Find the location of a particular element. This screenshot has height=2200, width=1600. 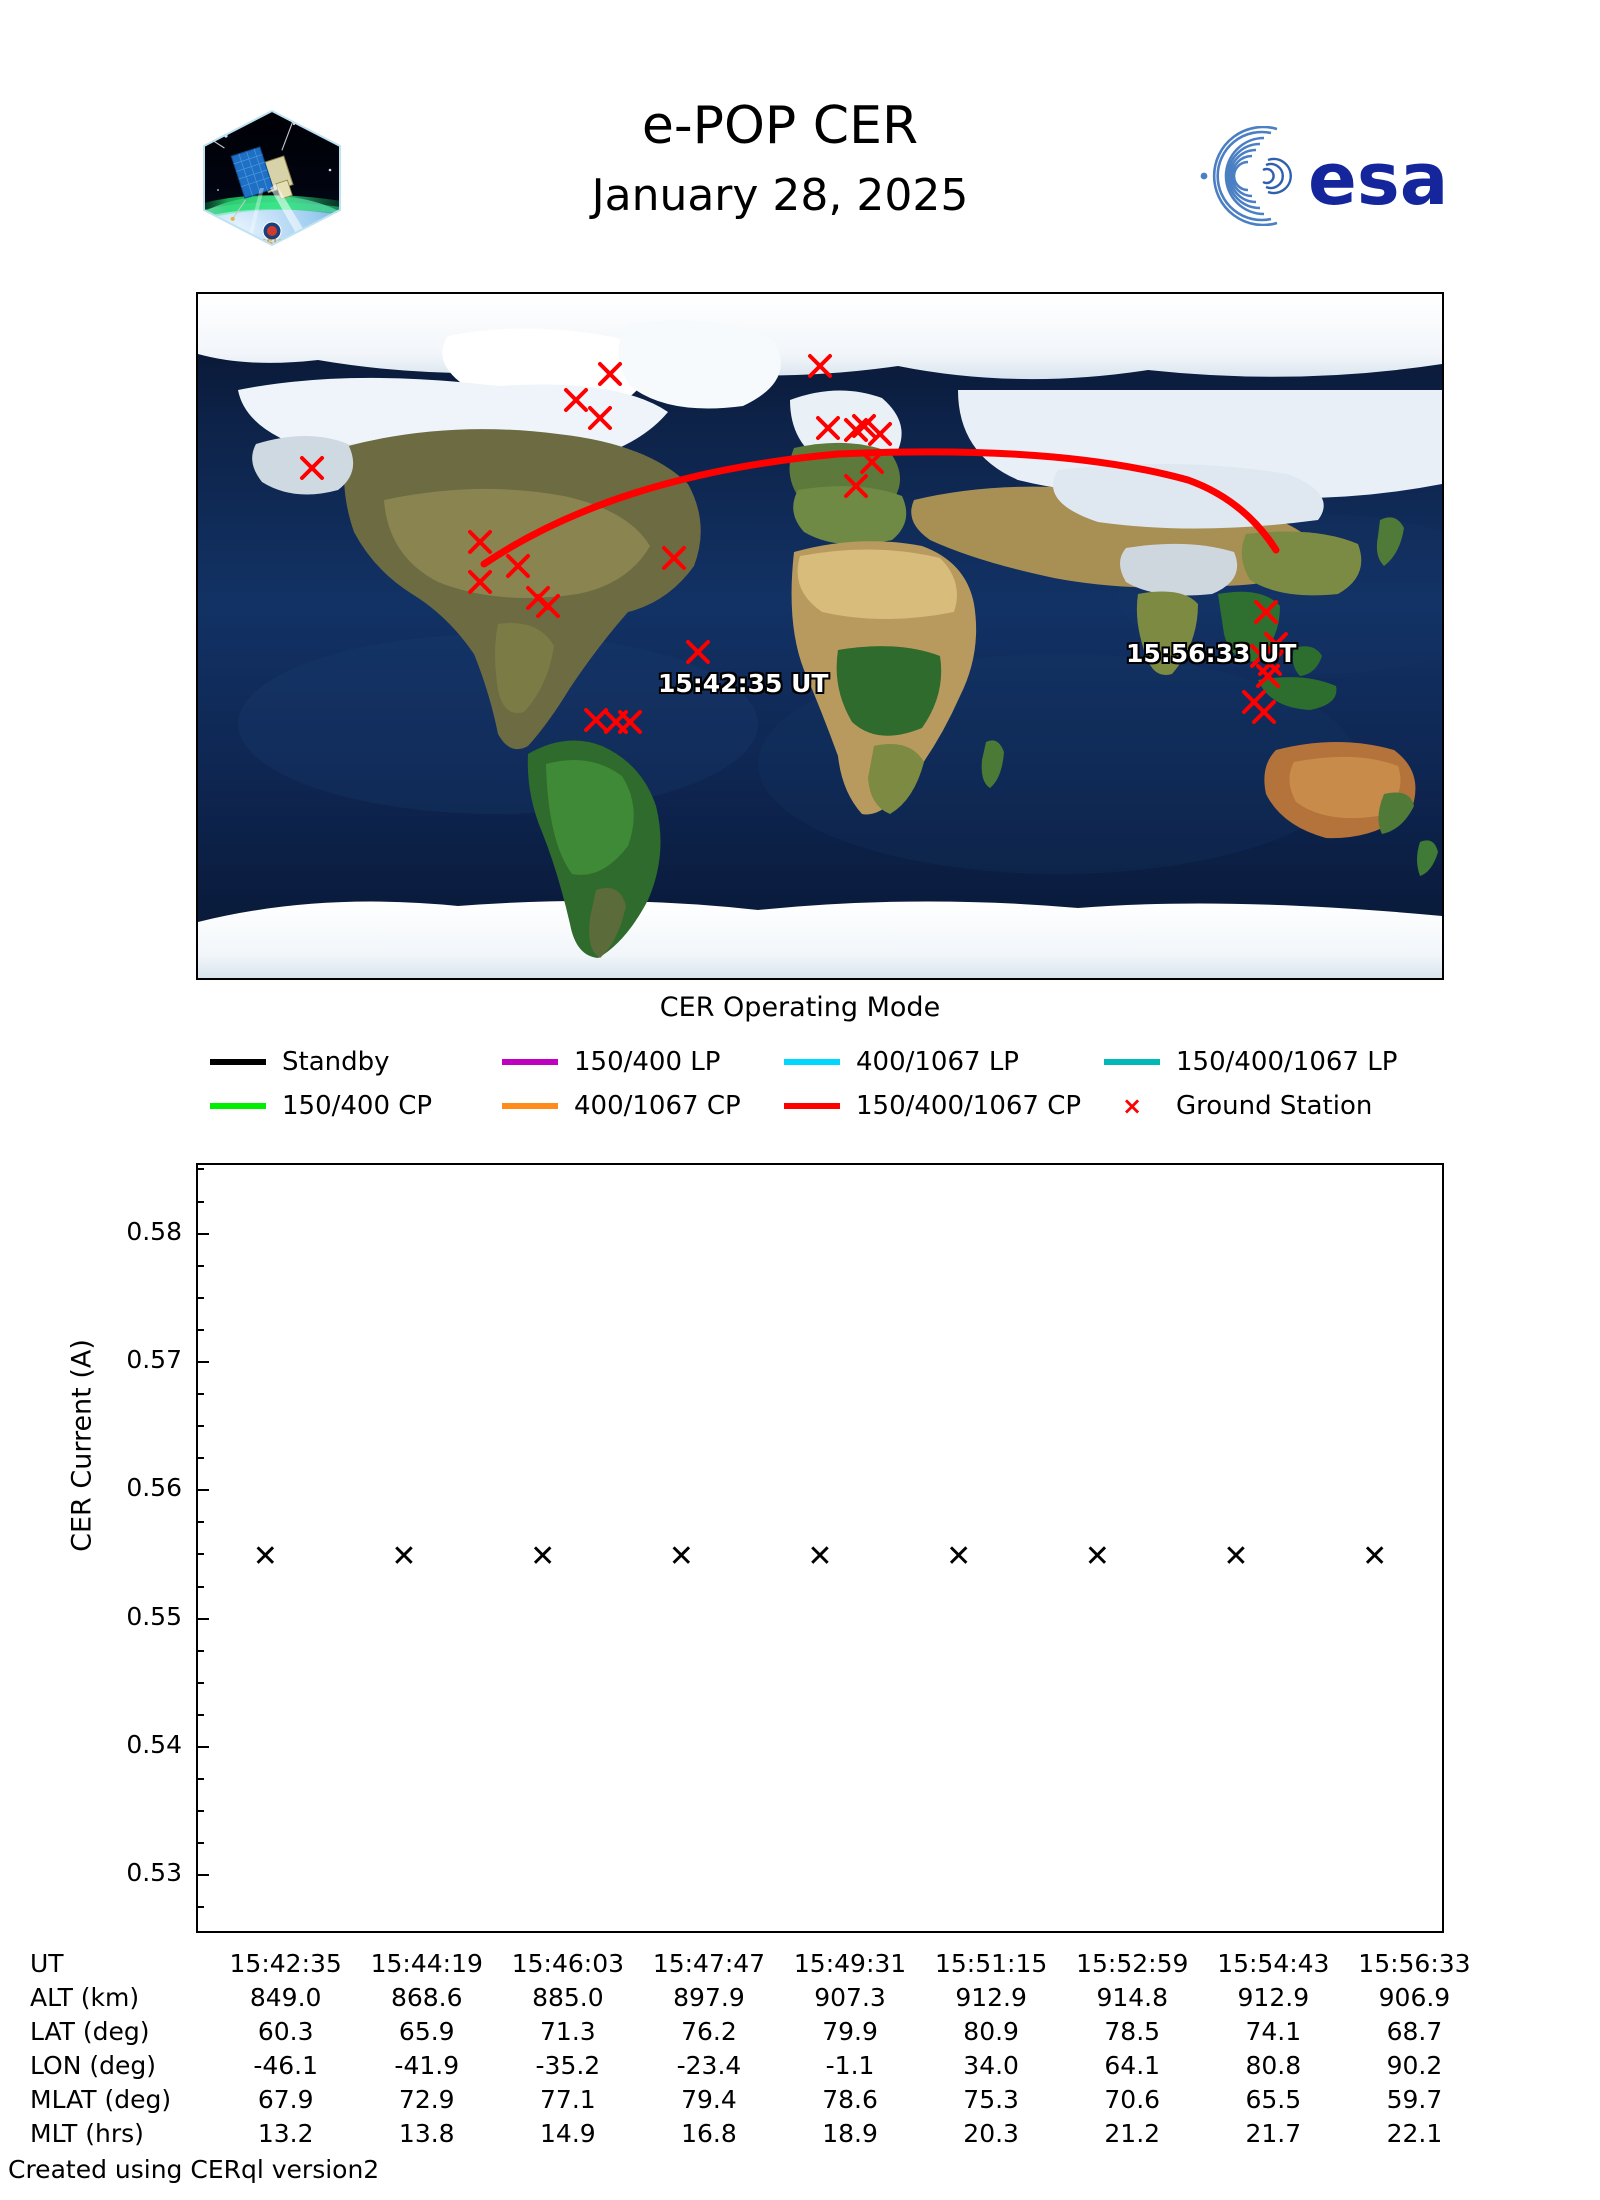

table-cell: 906.9 is located at coordinates (1414, 1997).